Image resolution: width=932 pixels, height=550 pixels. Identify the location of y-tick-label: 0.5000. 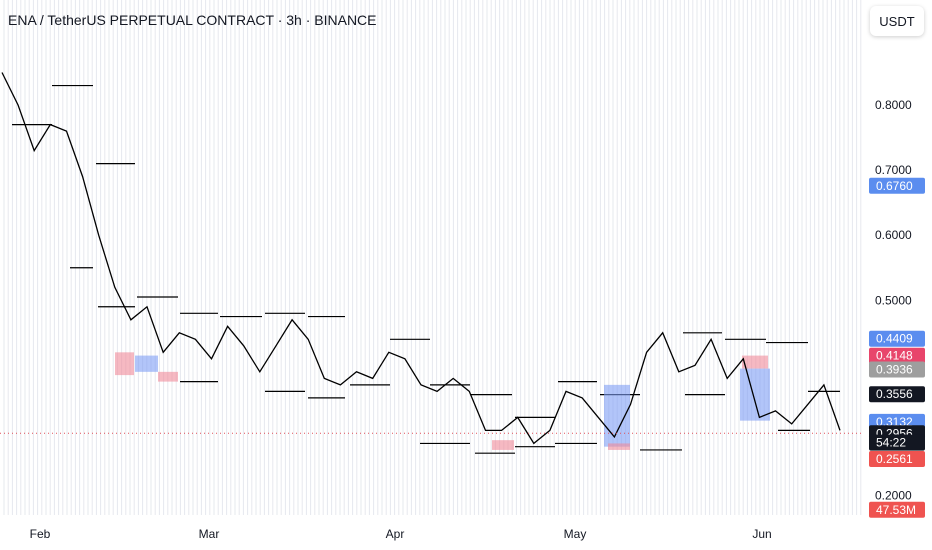
(893, 300).